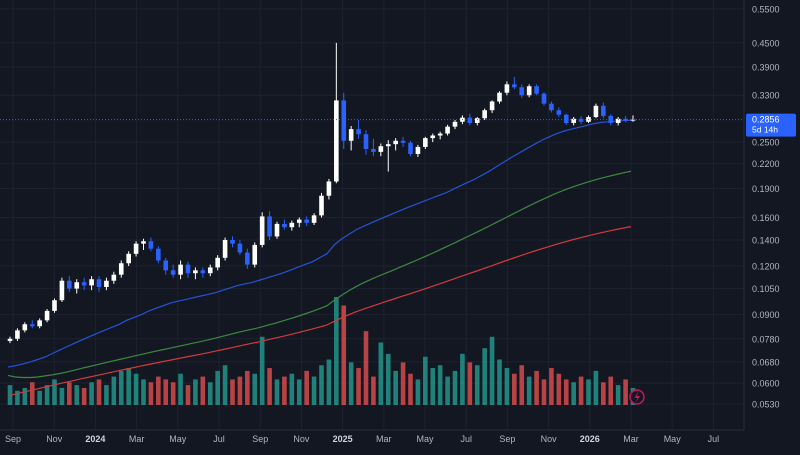 The image size is (800, 455). What do you see at coordinates (766, 218) in the screenshot?
I see `price-tick-label: 0.1600` at bounding box center [766, 218].